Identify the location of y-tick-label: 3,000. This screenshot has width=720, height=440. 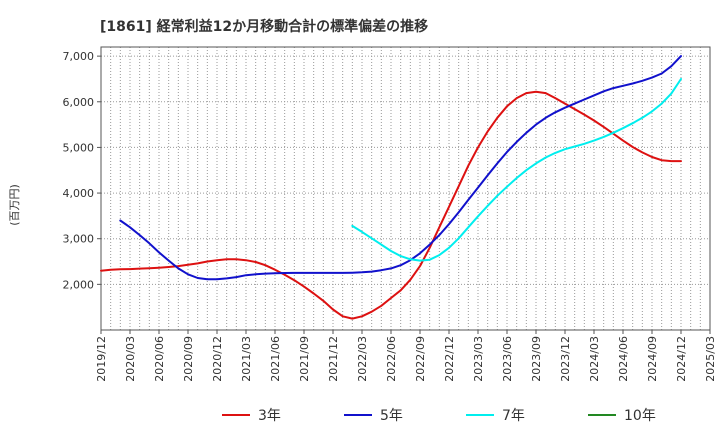
(79, 239).